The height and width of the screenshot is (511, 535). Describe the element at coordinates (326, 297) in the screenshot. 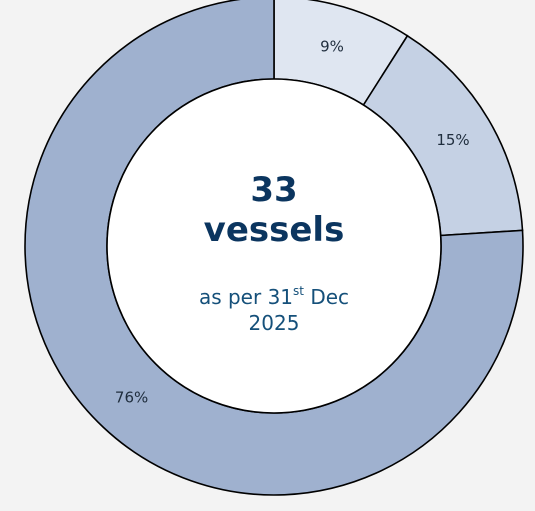

I see `date-suffix: Dec` at that location.